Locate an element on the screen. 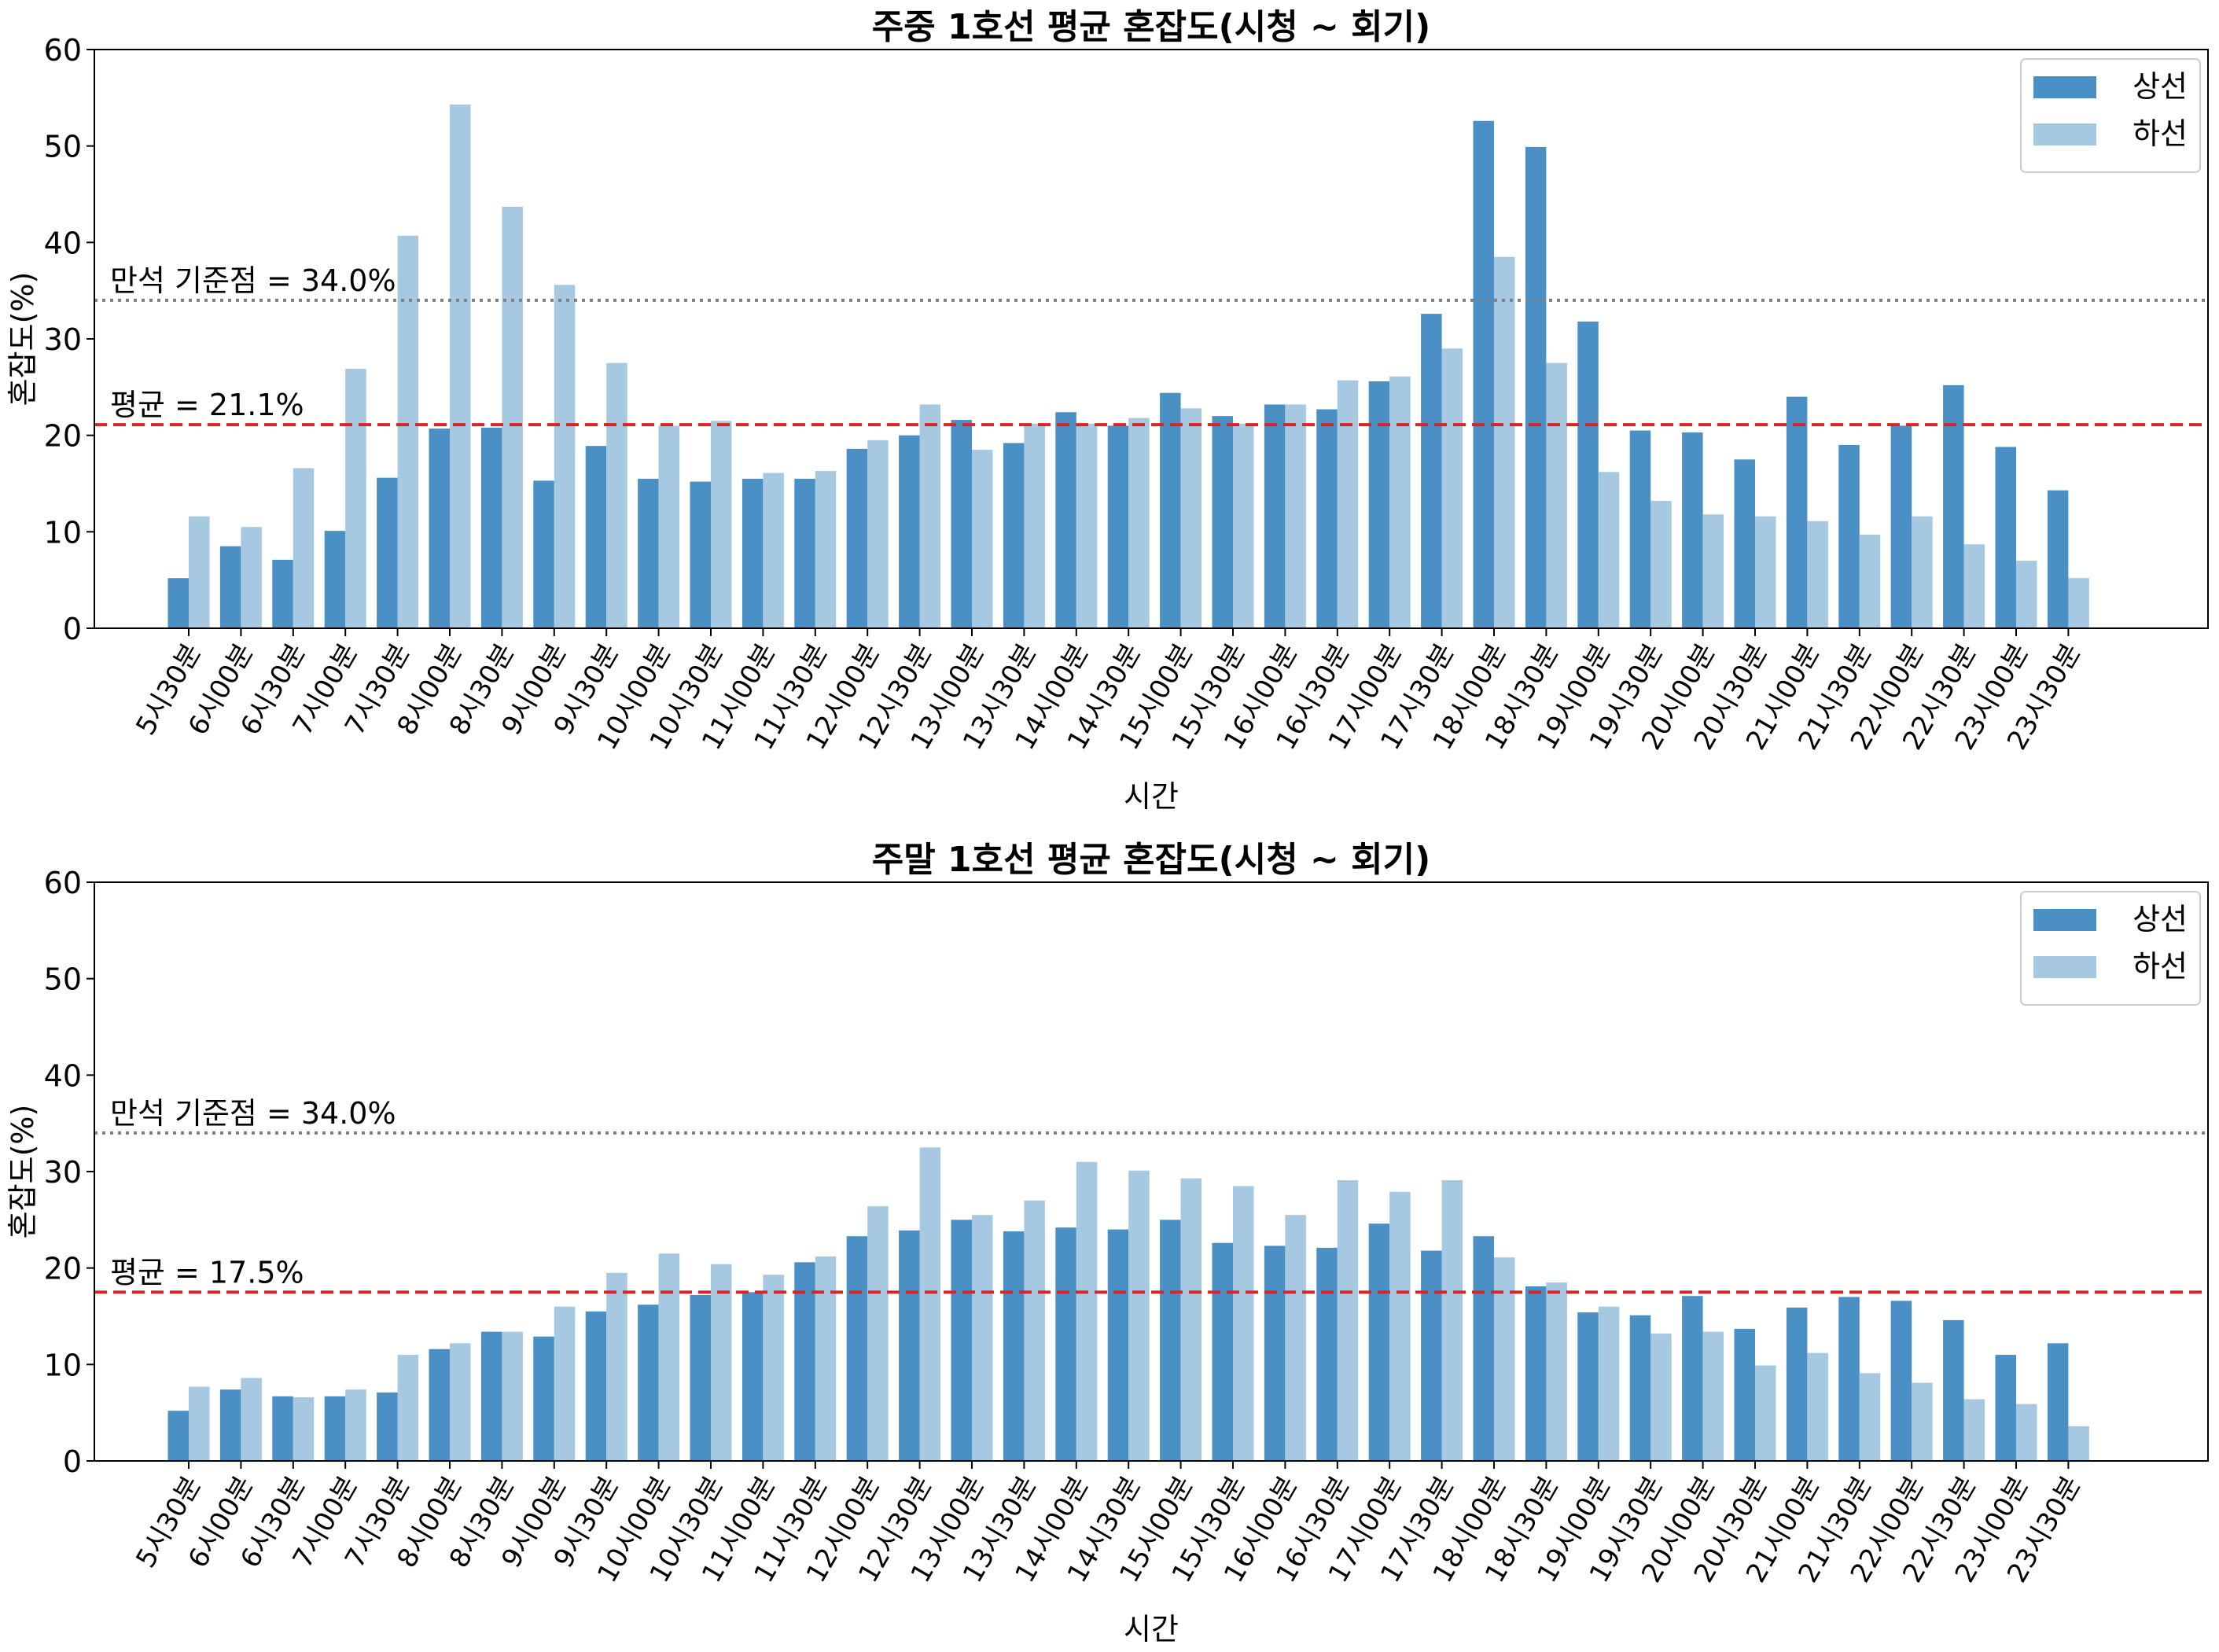  x-axis-label: 시간 is located at coordinates (1151, 796).